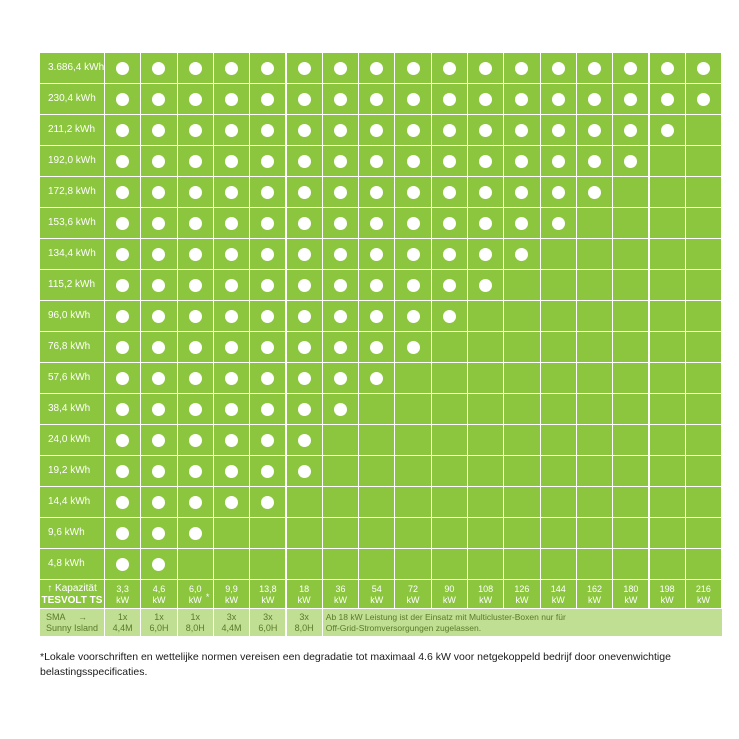 The width and height of the screenshot is (739, 739). I want to click on row-label-cell: 211,2 kWh, so click(72, 130).